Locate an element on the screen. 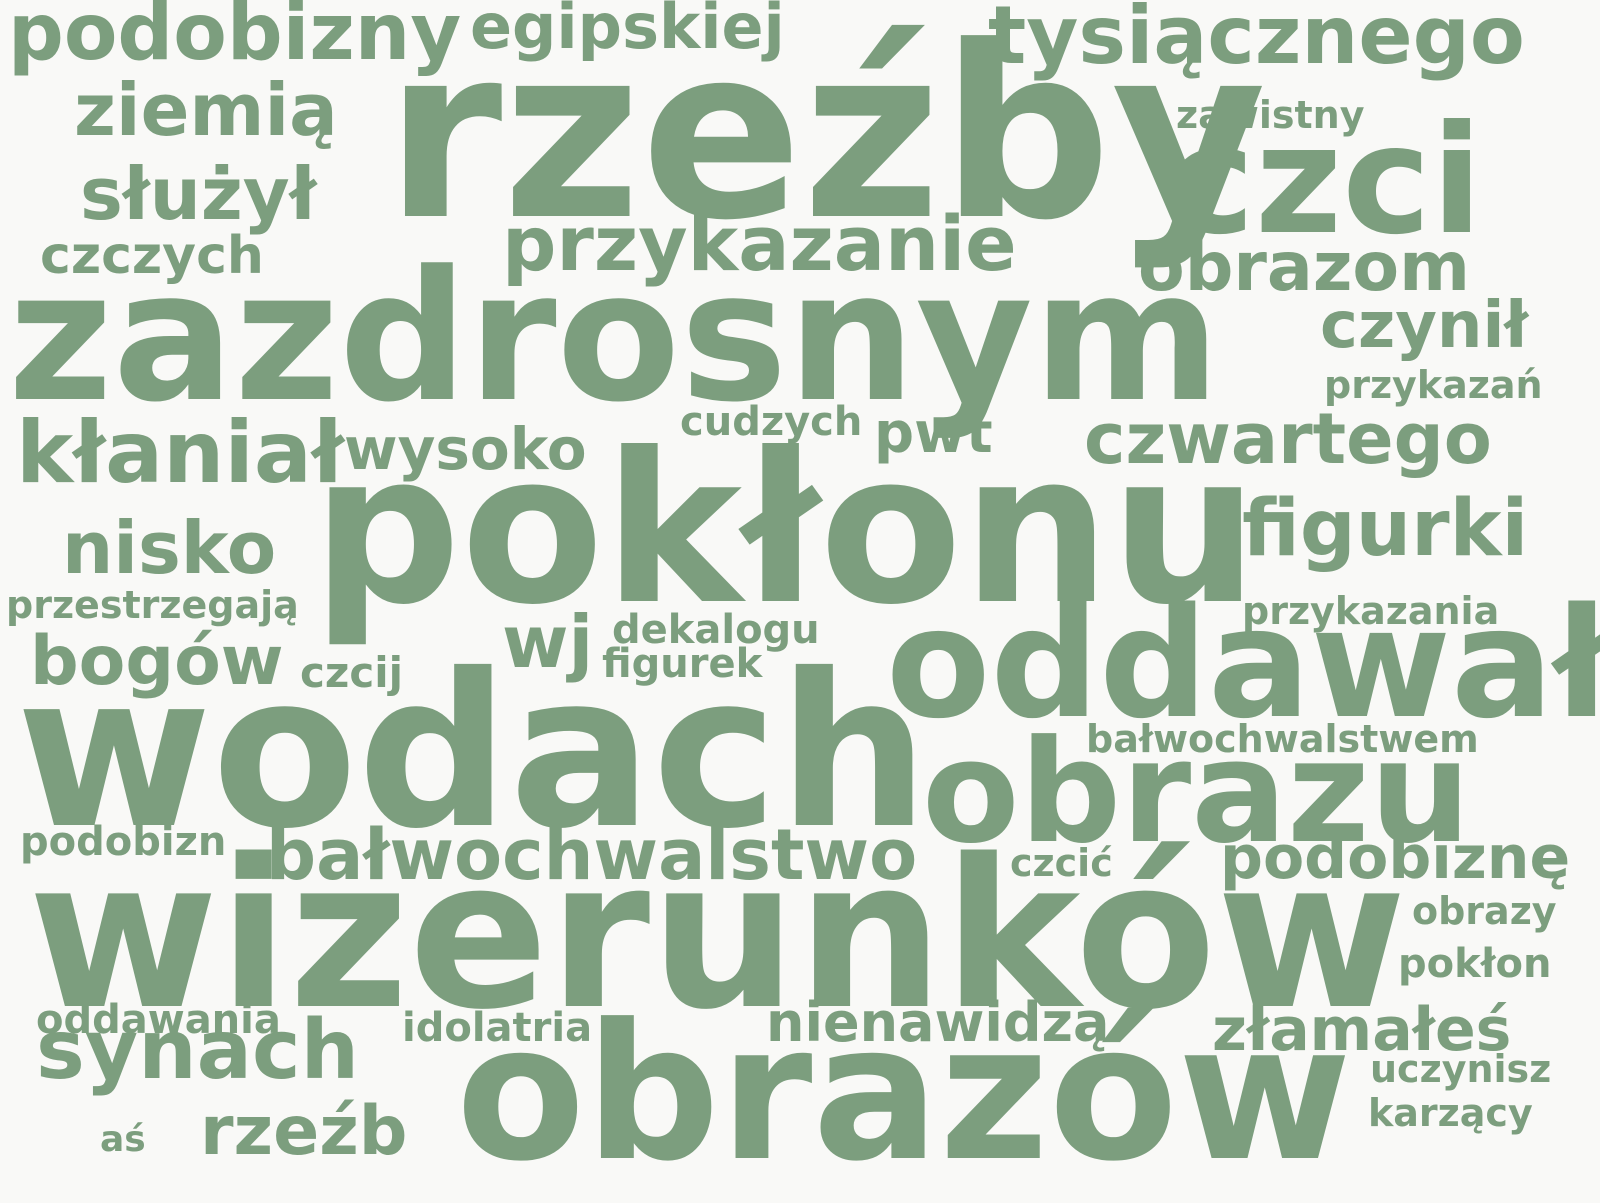 The height and width of the screenshot is (1203, 1600). word: czcij is located at coordinates (352, 672).